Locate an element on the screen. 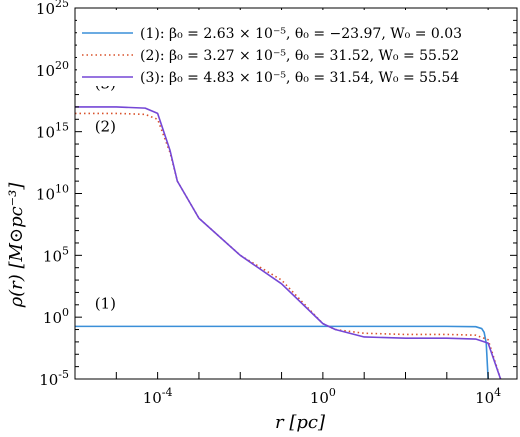 The image size is (520, 437). annotations: (3)(2)(1) is located at coordinates (105, 194).